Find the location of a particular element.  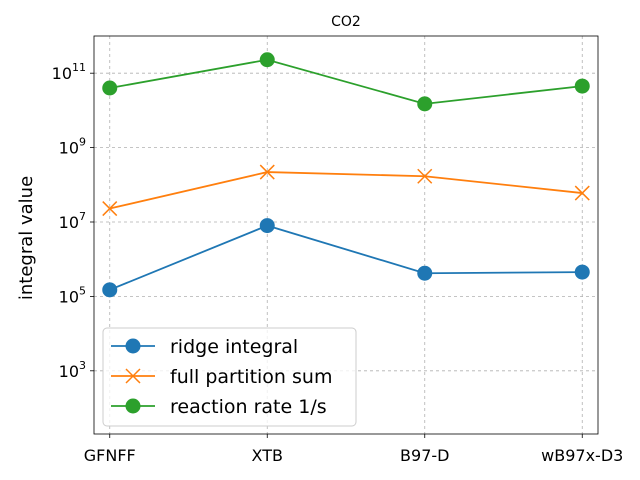

legend-marker-ridge-integral is located at coordinates (133, 346).